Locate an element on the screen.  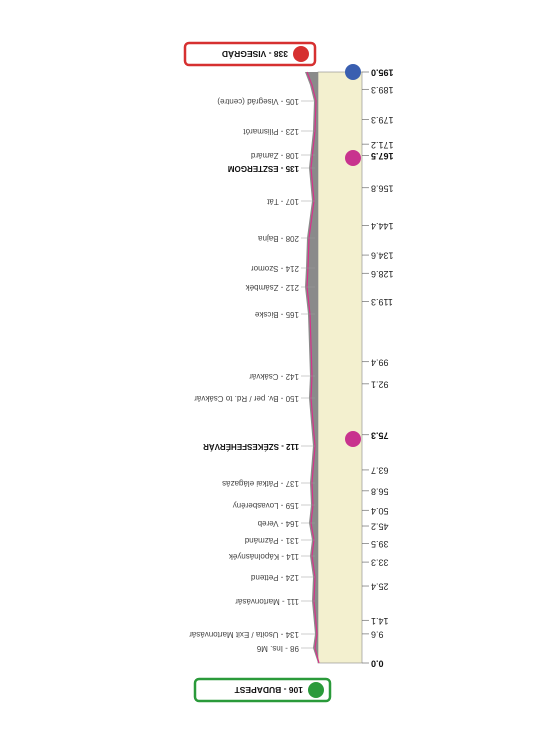
place-label: 150 - Bv. per / Rd. to Csákvár is located at coordinates (246, 398).